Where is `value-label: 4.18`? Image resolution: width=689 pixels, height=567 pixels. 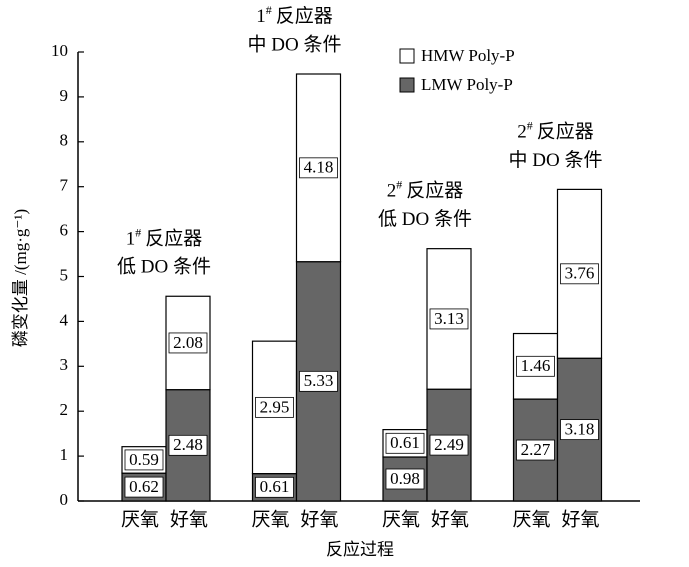 value-label: 4.18 is located at coordinates (319, 167).